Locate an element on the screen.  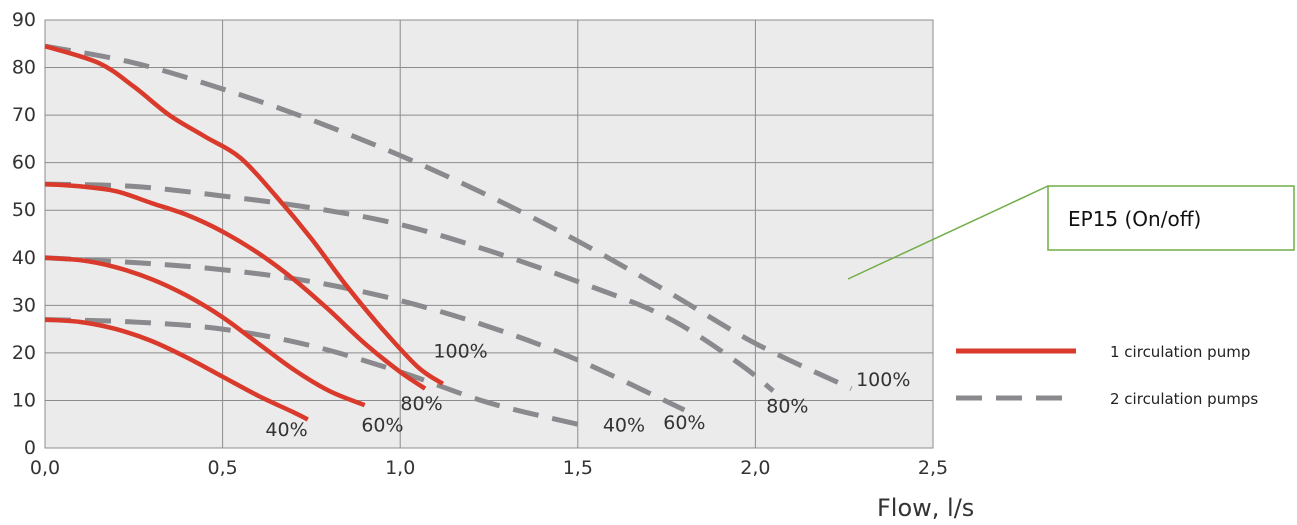
series-1-pump-60pct is located at coordinates (205, 331).